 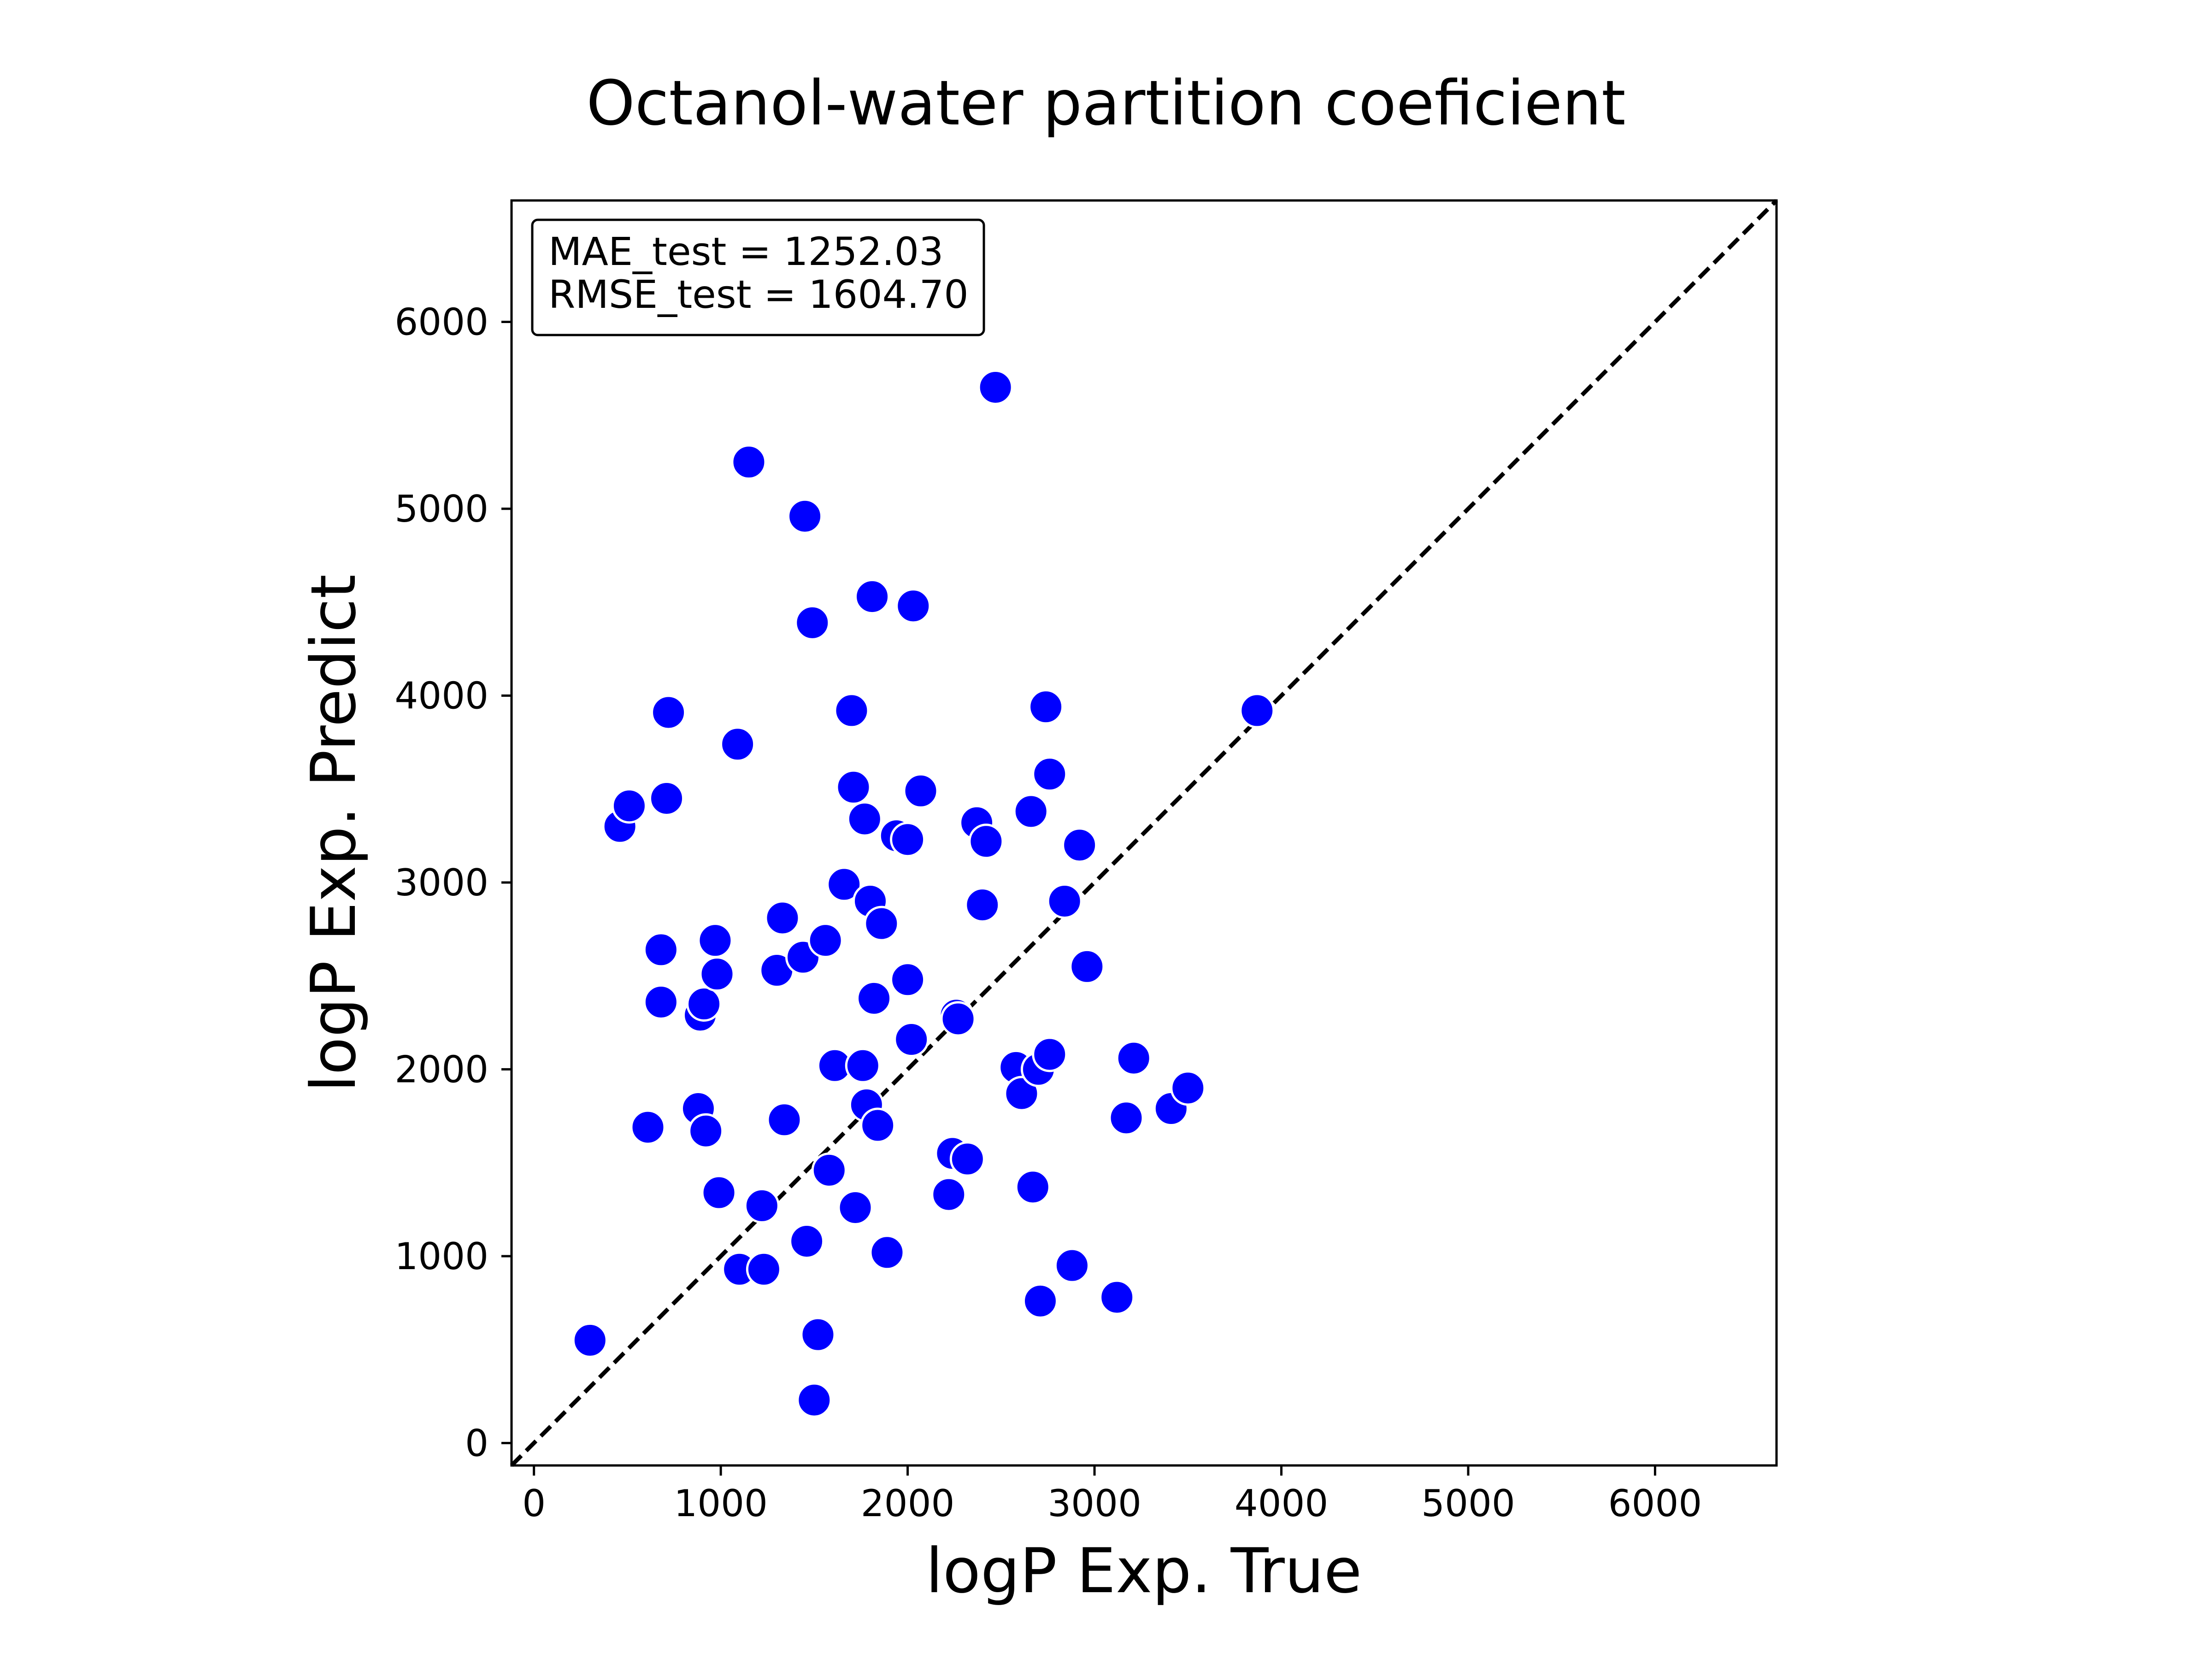 What do you see at coordinates (908, 1503) in the screenshot?
I see `x-tick-label: 2000` at bounding box center [908, 1503].